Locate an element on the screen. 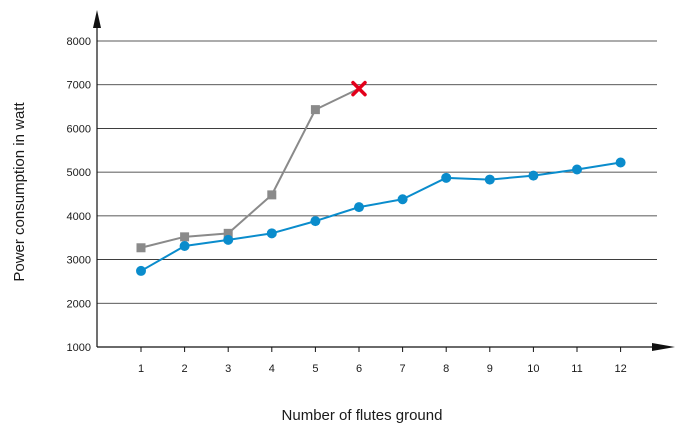  x-tick-label: 2 is located at coordinates (185, 369).